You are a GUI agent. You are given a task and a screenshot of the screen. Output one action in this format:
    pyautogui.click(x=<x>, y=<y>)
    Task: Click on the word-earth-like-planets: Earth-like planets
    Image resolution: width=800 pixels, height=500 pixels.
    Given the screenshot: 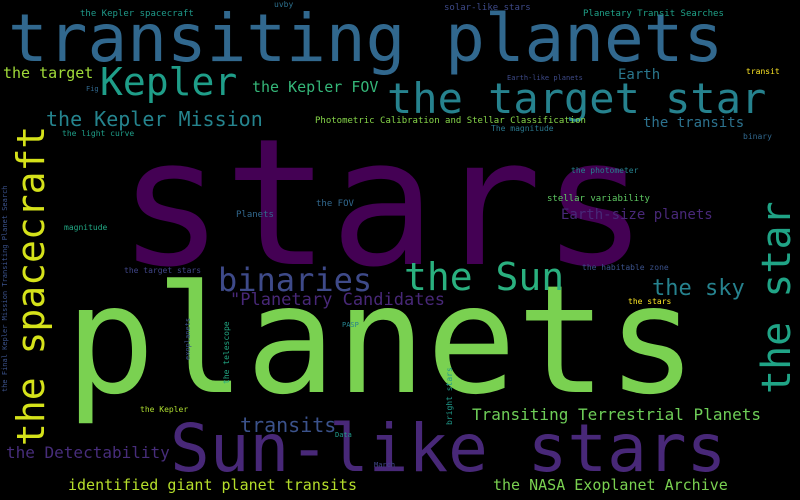 What is the action you would take?
    pyautogui.click(x=545, y=78)
    